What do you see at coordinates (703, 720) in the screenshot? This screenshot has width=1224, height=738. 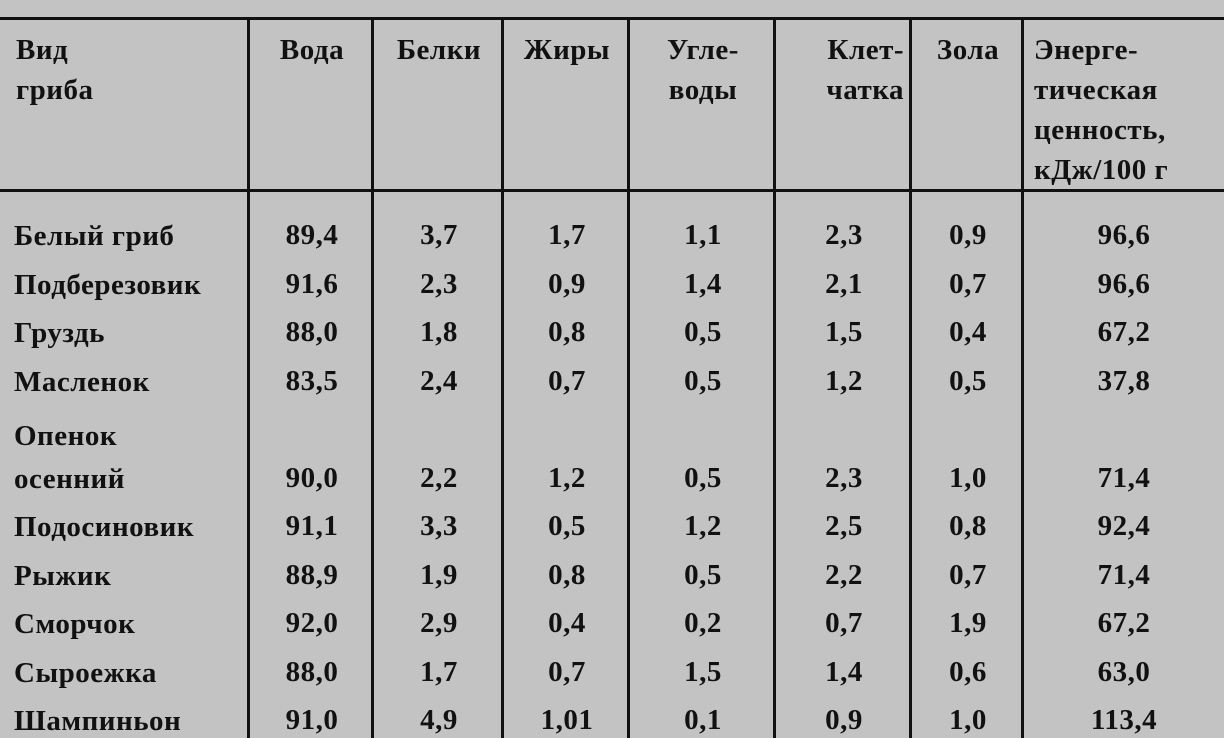 I see `table-cell: 0,1` at bounding box center [703, 720].